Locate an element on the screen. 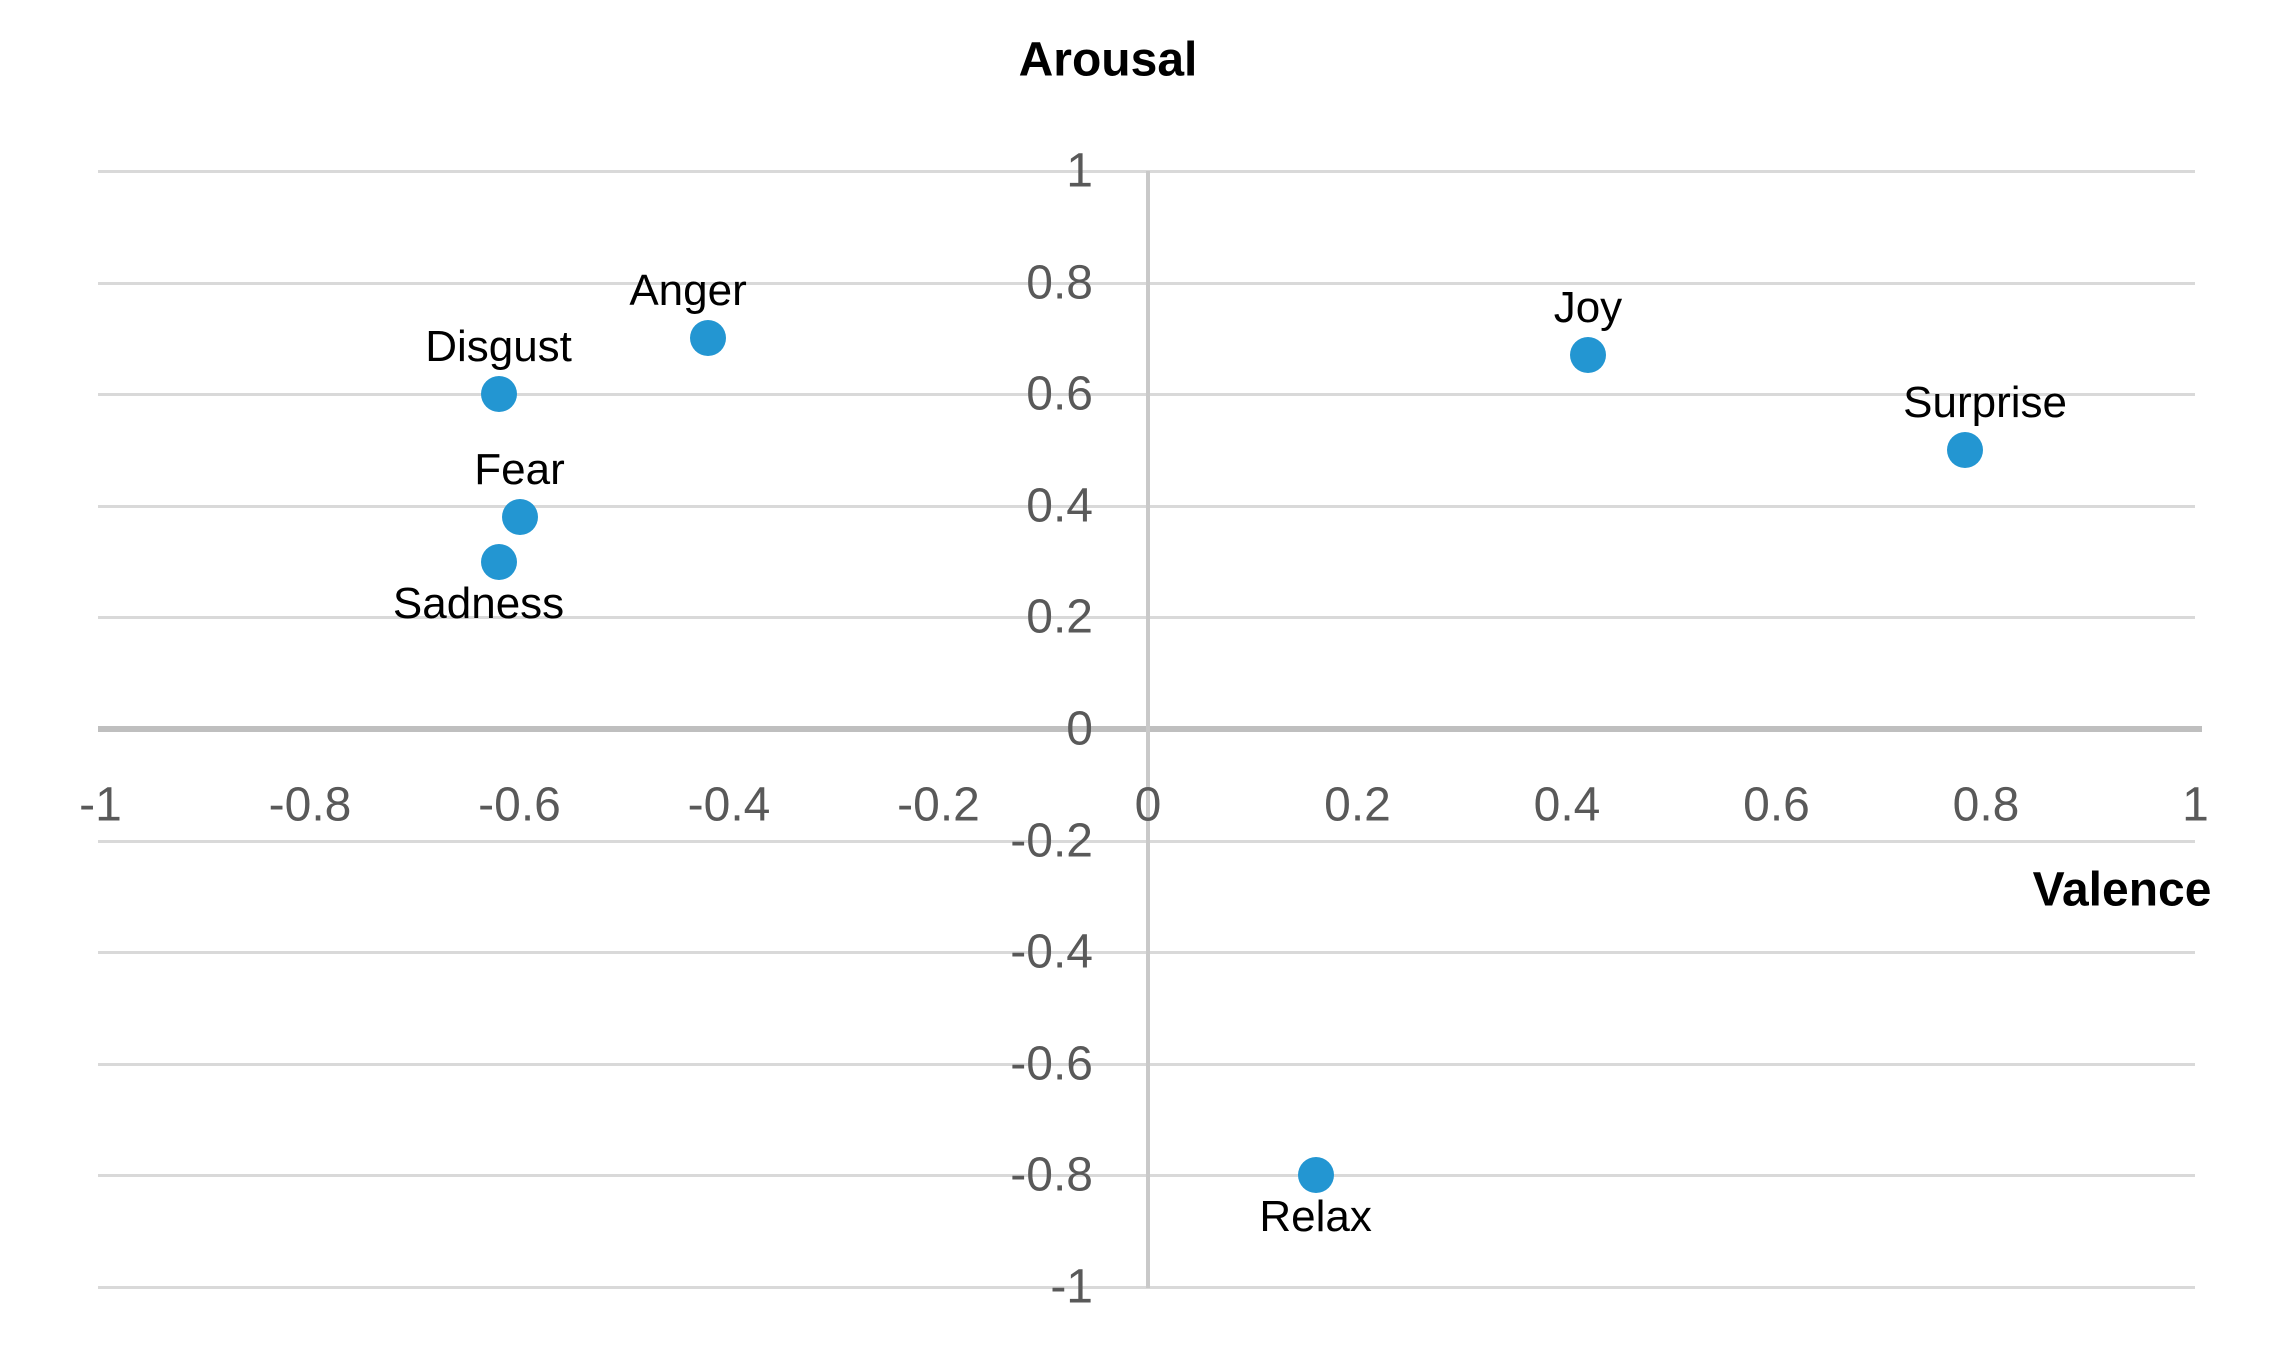 Image resolution: width=2286 pixels, height=1371 pixels. y-axis-line is located at coordinates (1148, 729).